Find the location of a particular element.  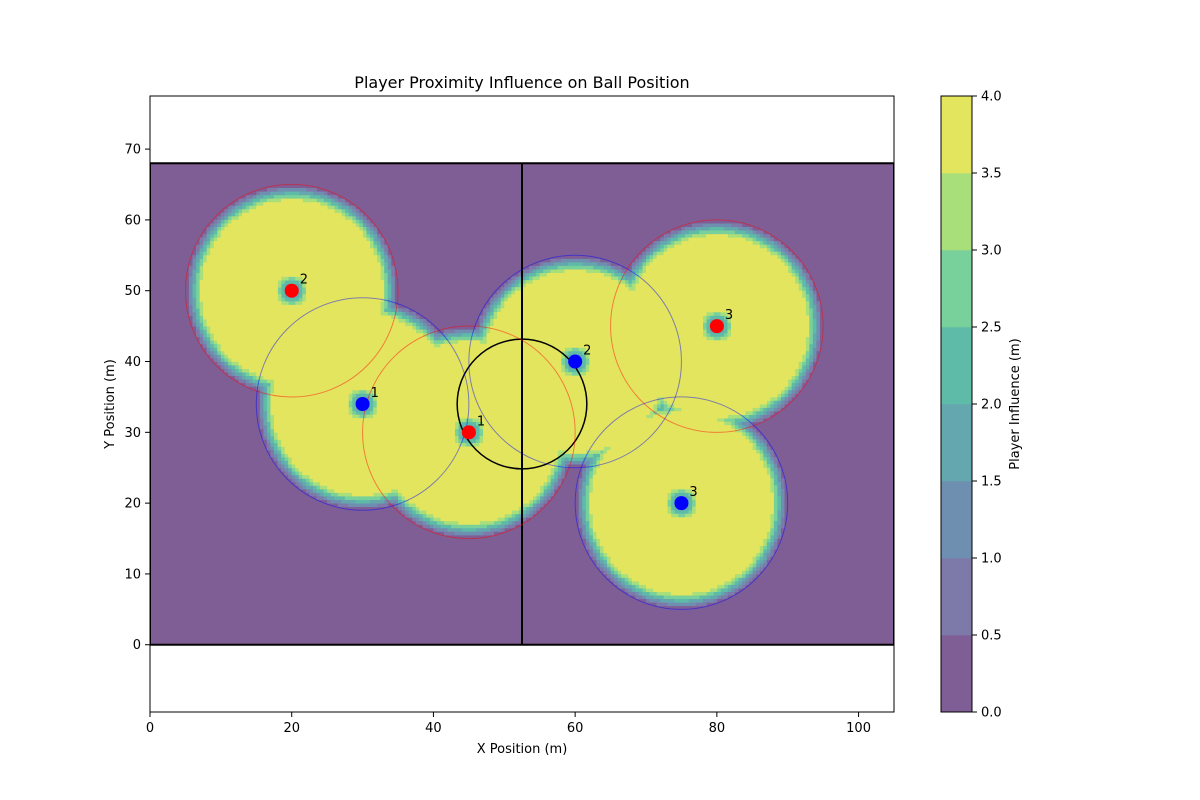

x-tick-label-20: 20 is located at coordinates (291, 728).